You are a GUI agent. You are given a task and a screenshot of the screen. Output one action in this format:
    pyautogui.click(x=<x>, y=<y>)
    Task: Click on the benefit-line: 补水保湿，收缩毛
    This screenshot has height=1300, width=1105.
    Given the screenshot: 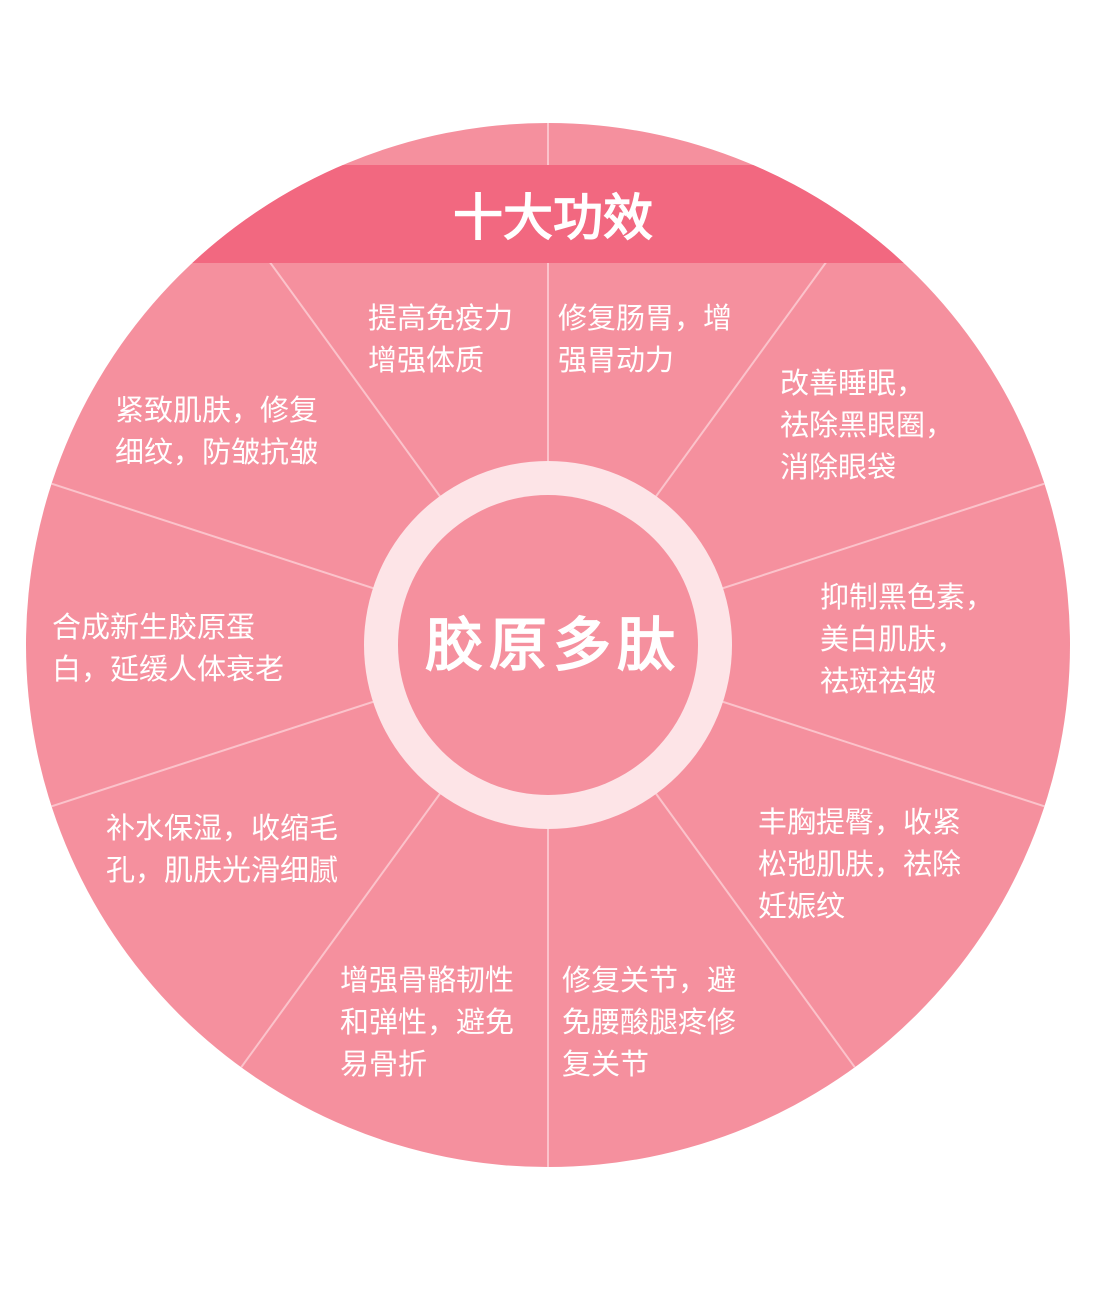 What is the action you would take?
    pyautogui.click(x=222, y=828)
    